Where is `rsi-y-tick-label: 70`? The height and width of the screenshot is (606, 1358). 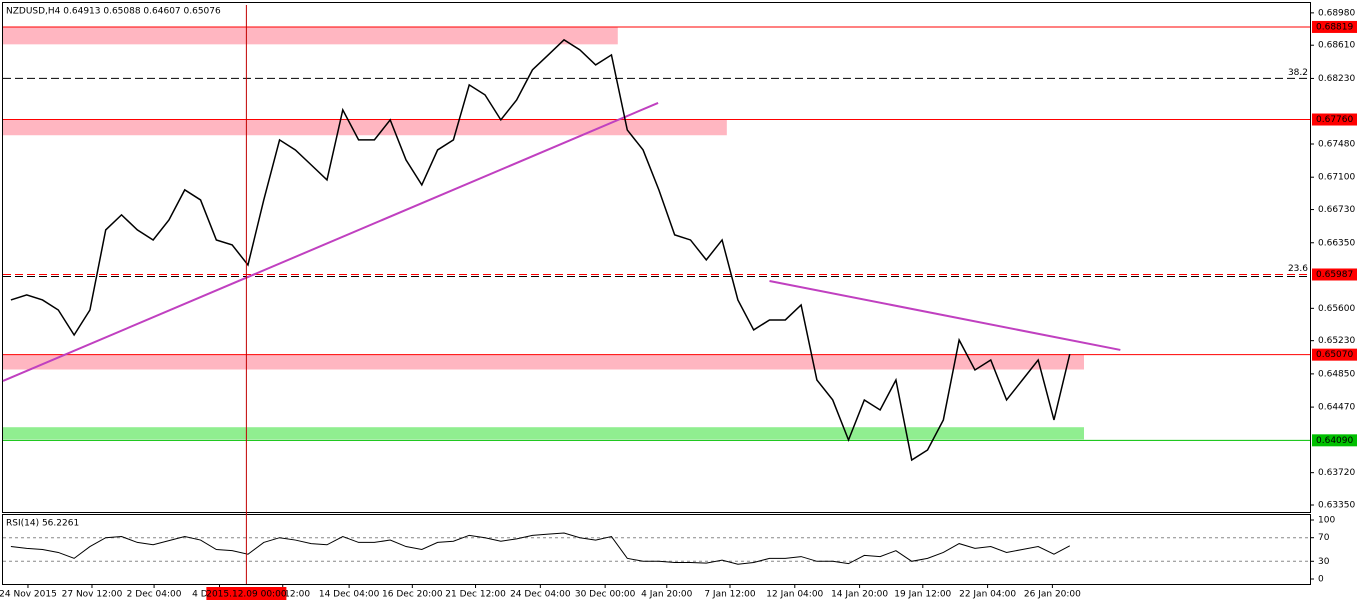 rsi-y-tick-label: 70 is located at coordinates (1324, 538).